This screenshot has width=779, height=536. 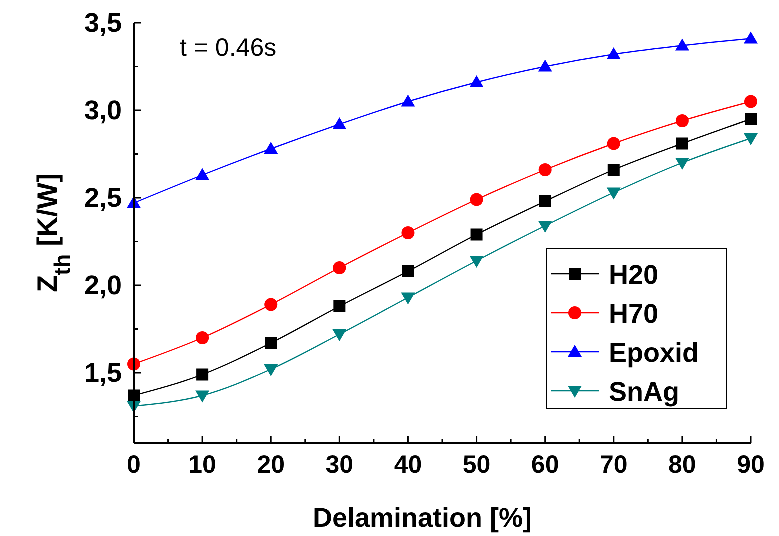 I want to click on y-tick-label: 1,5, so click(x=103, y=373).